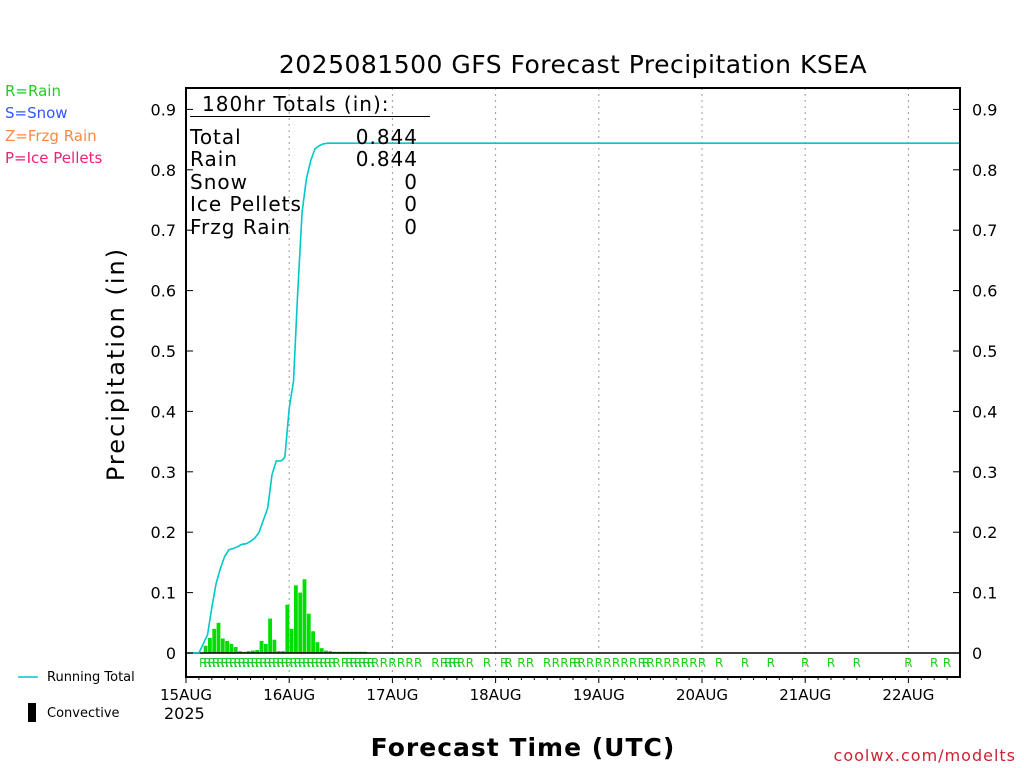  Describe the element at coordinates (984, 411) in the screenshot. I see `y-tick-label-right: 0.4` at that location.